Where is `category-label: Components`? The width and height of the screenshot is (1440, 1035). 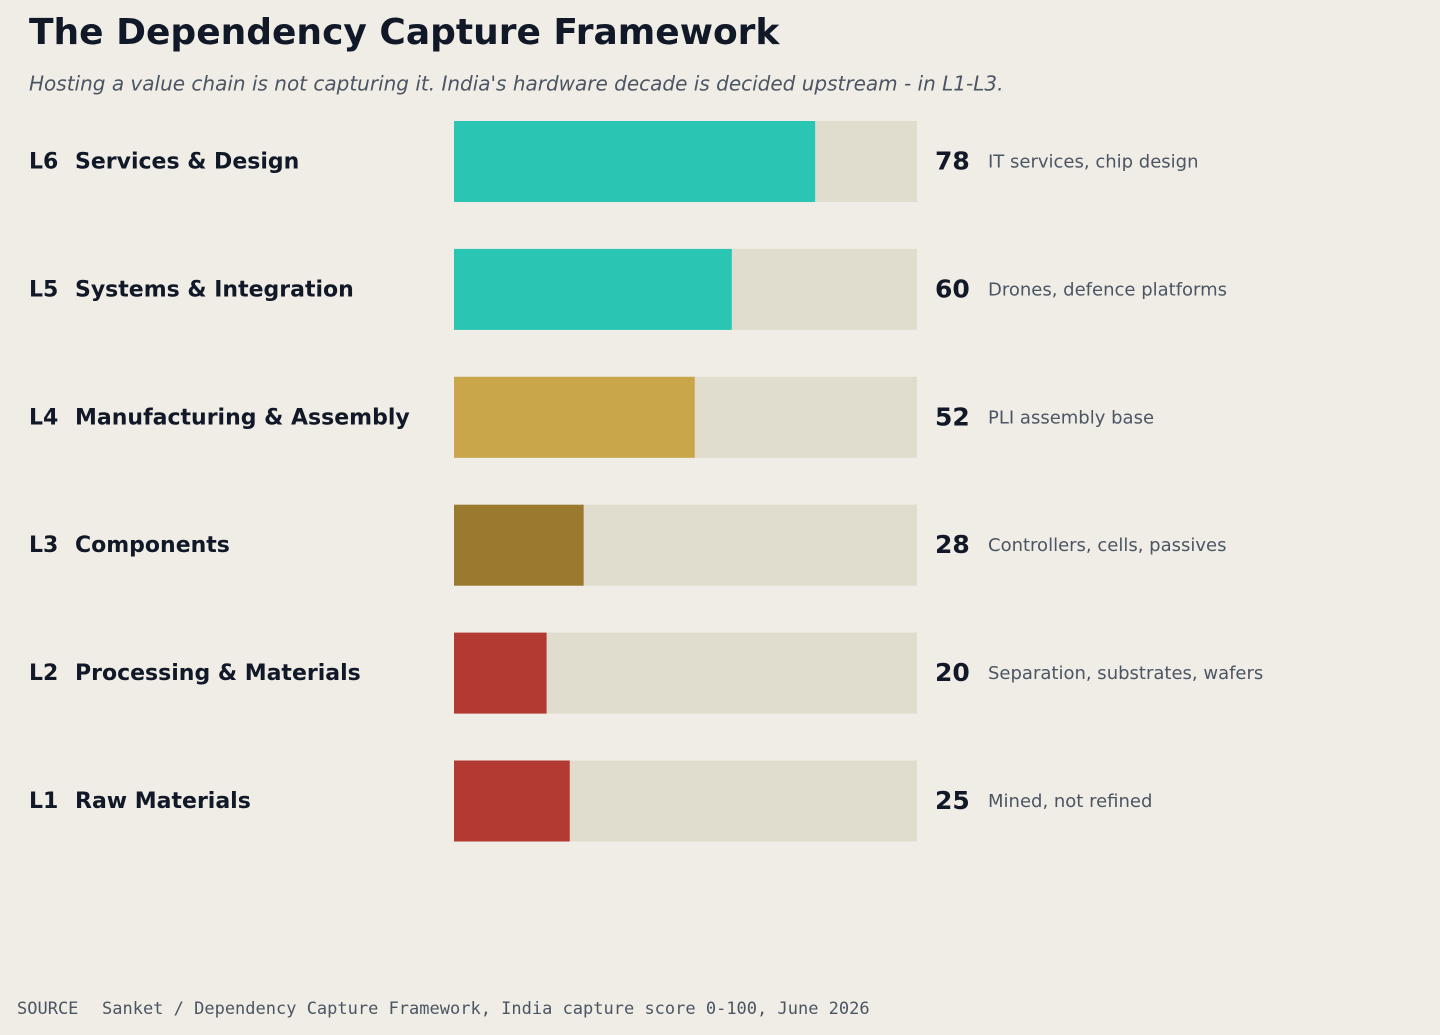 category-label: Components is located at coordinates (152, 545).